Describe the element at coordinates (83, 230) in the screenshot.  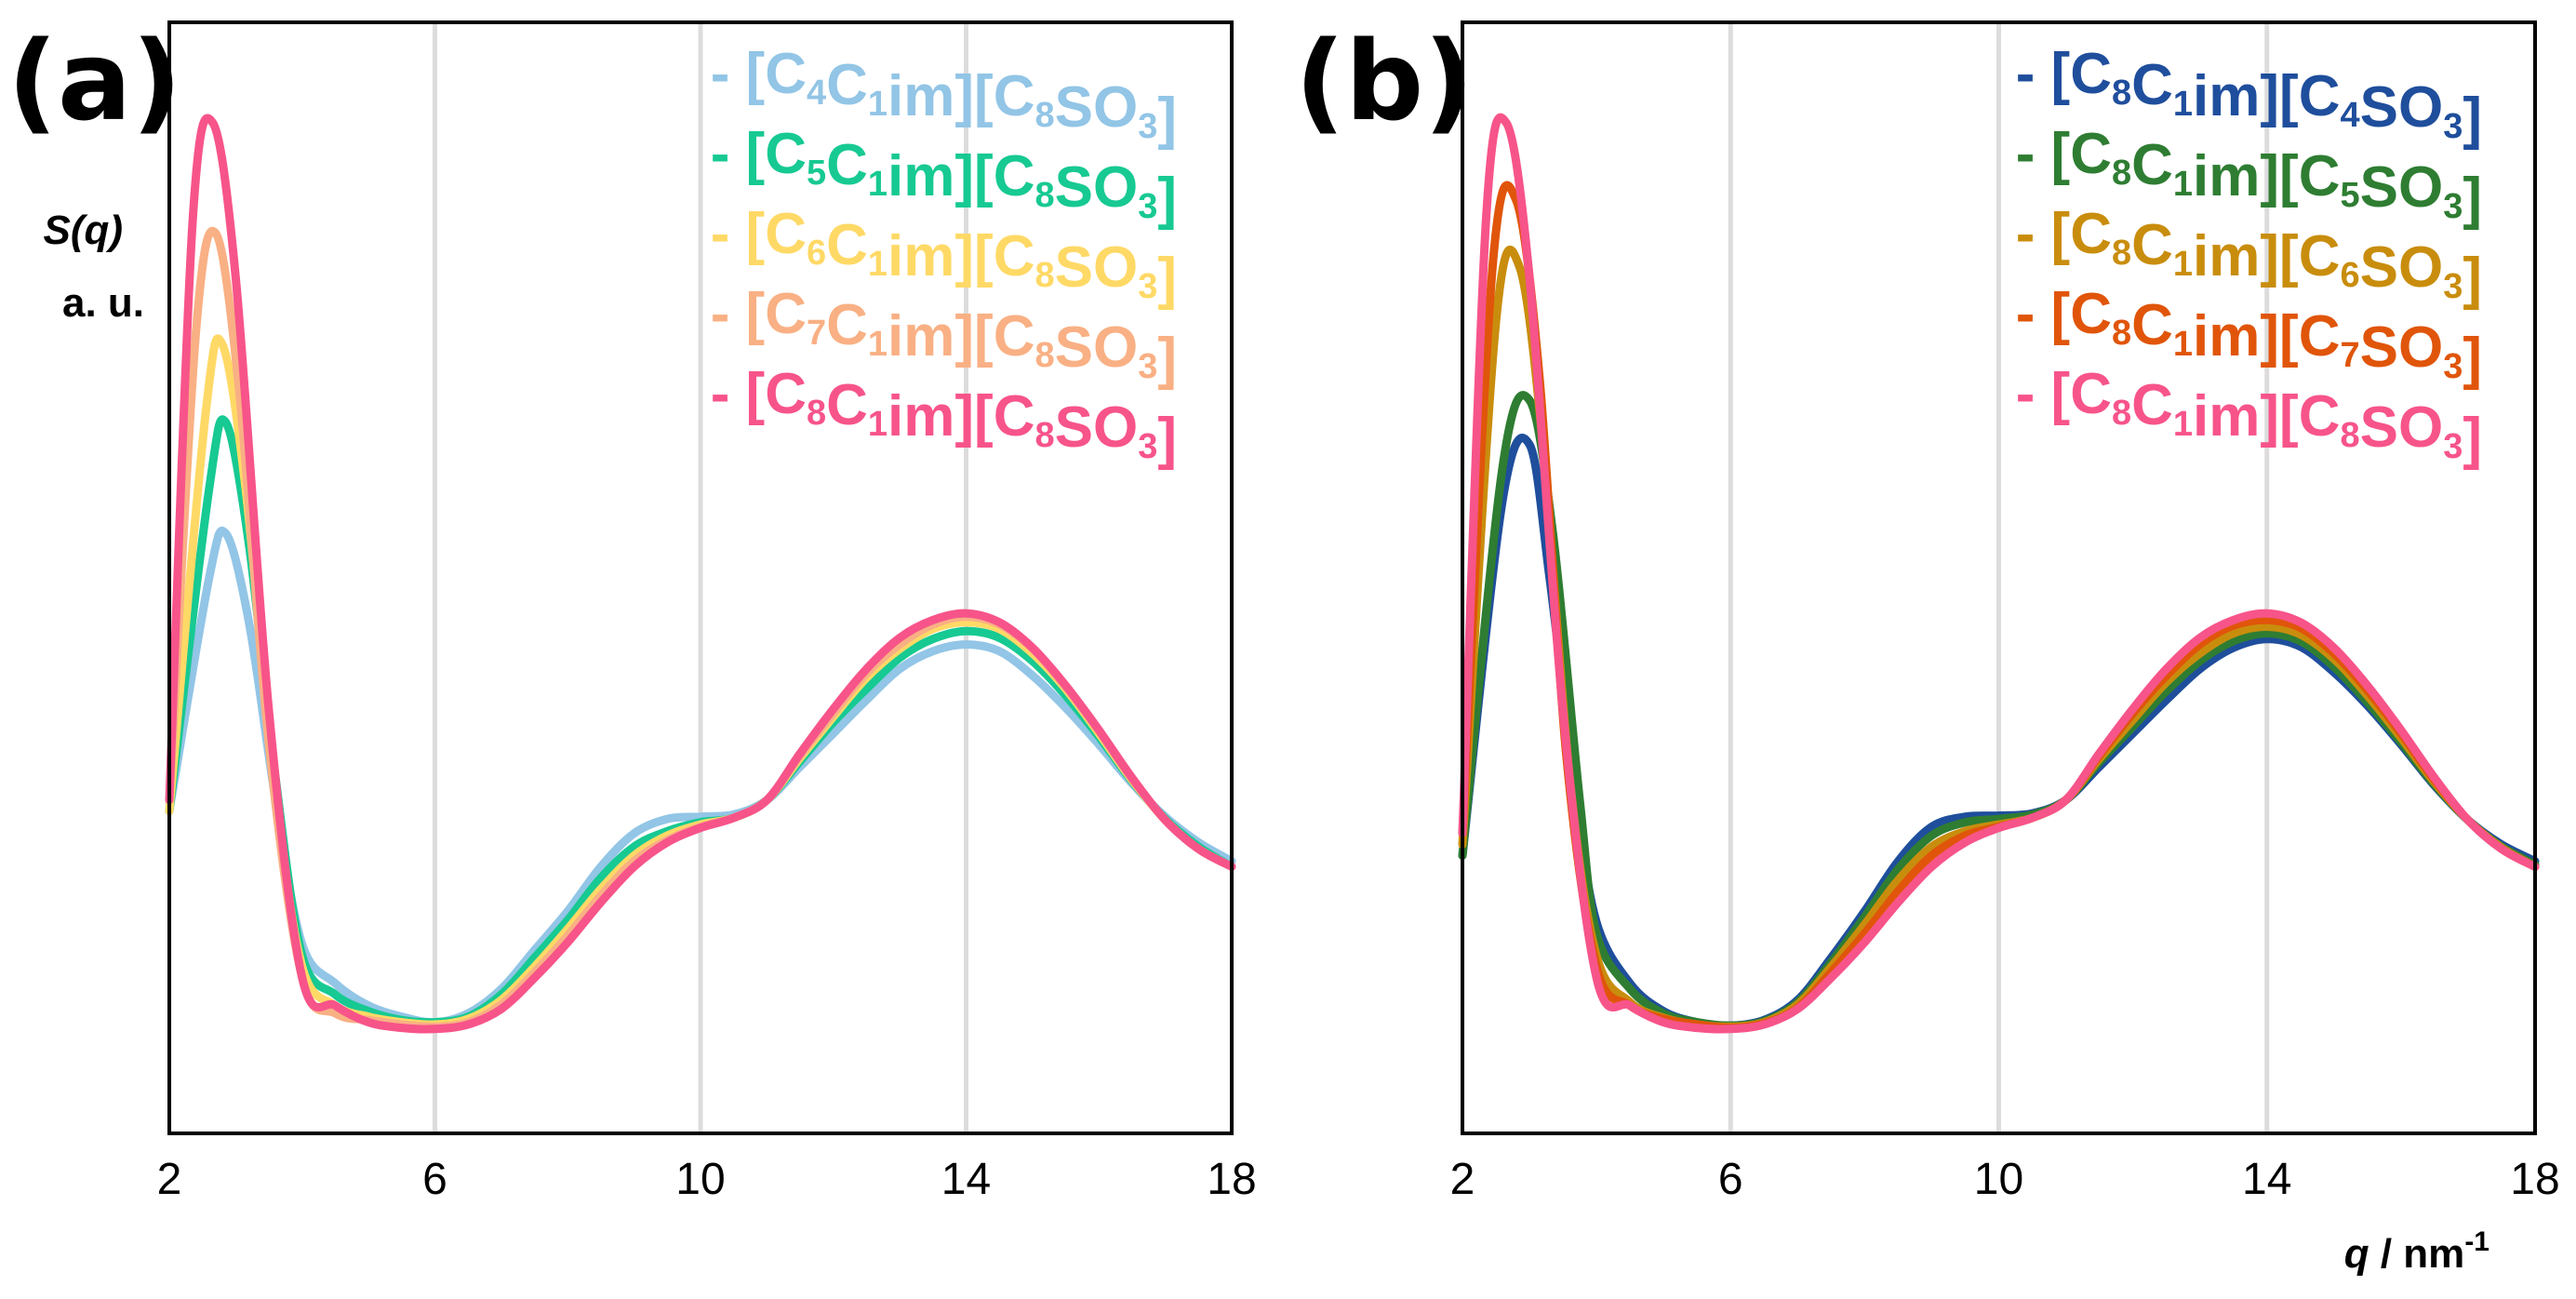
I see `y-axis-title-line1: S(q)` at that location.